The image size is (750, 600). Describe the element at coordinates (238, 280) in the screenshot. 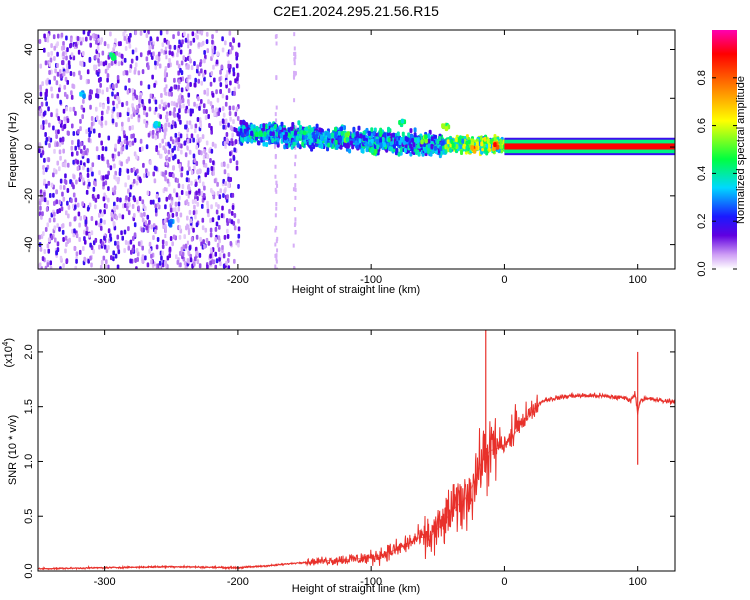

I see `x-tick-label: -200` at that location.